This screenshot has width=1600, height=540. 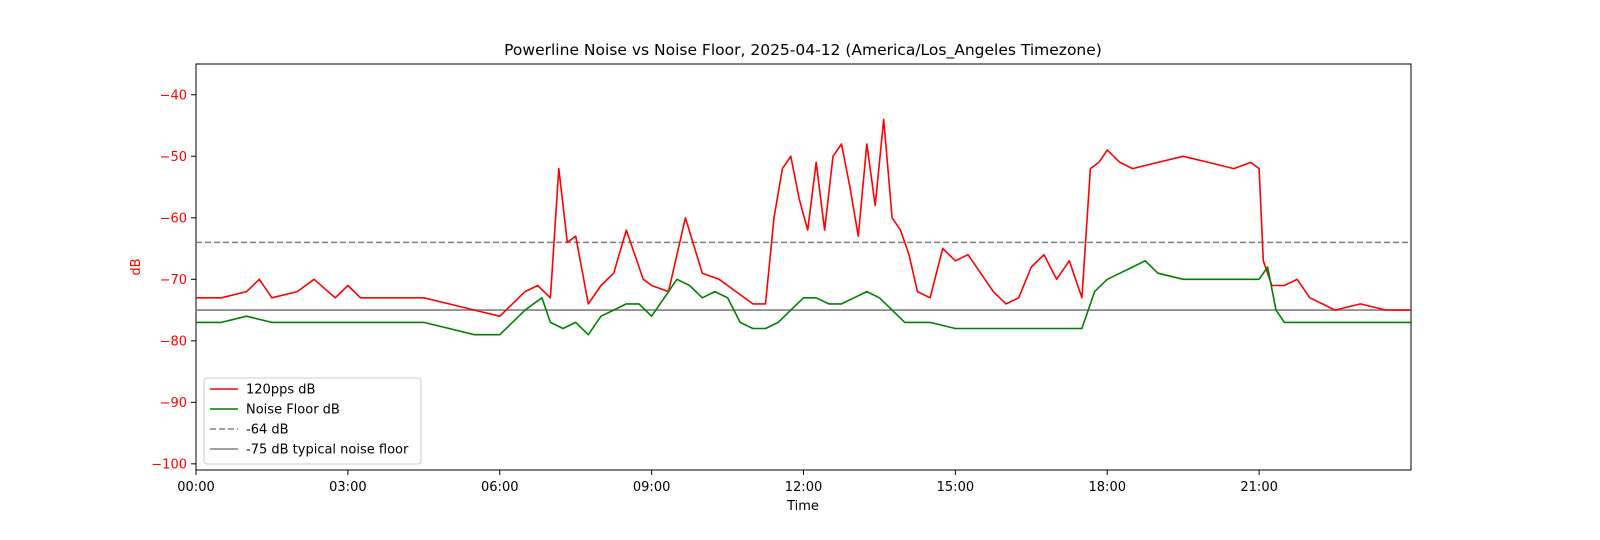 I want to click on legend-box, so click(x=312, y=421).